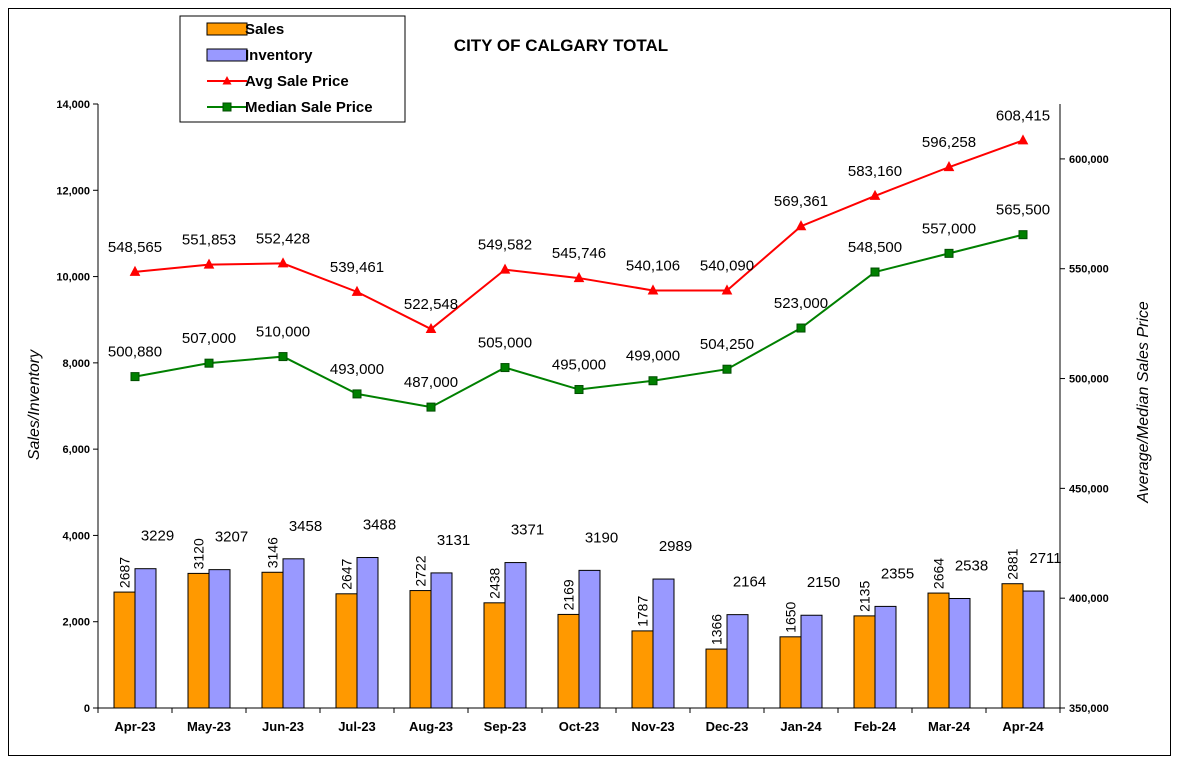 Image resolution: width=1181 pixels, height=766 pixels. Describe the element at coordinates (653, 356) in the screenshot. I see `median-sale-price-data-label: 499,000` at that location.